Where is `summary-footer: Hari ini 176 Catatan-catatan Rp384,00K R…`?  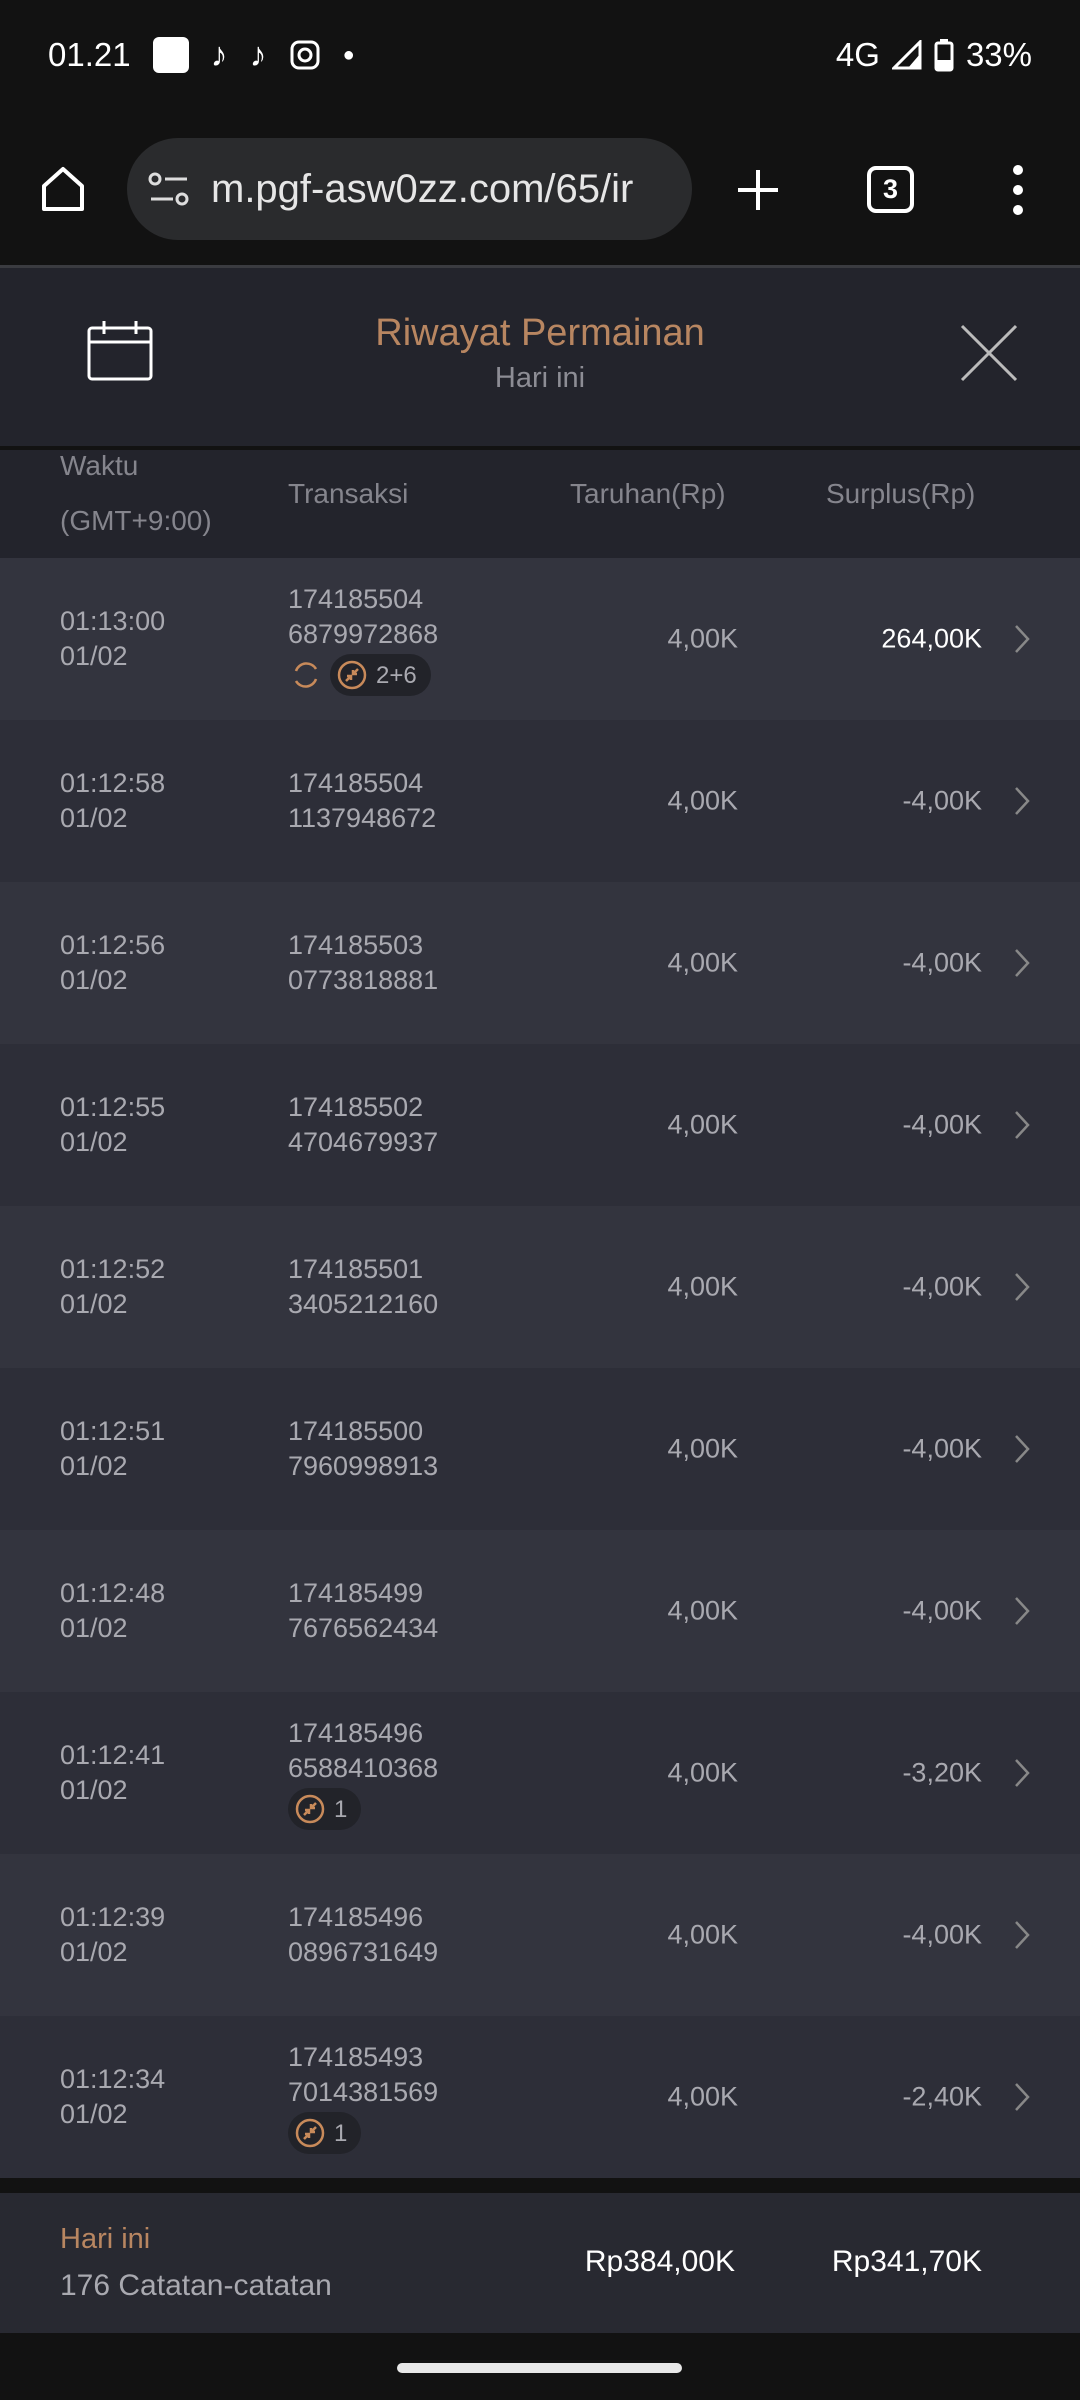
summary-footer: Hari ini 176 Catatan-catatan Rp384,00K R… is located at coordinates (540, 2263).